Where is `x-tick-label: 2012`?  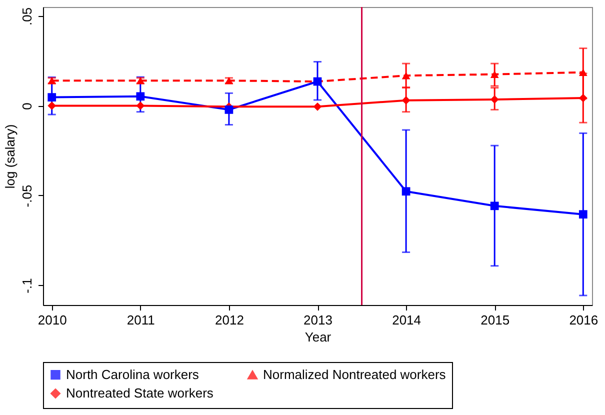 x-tick-label: 2012 is located at coordinates (229, 320).